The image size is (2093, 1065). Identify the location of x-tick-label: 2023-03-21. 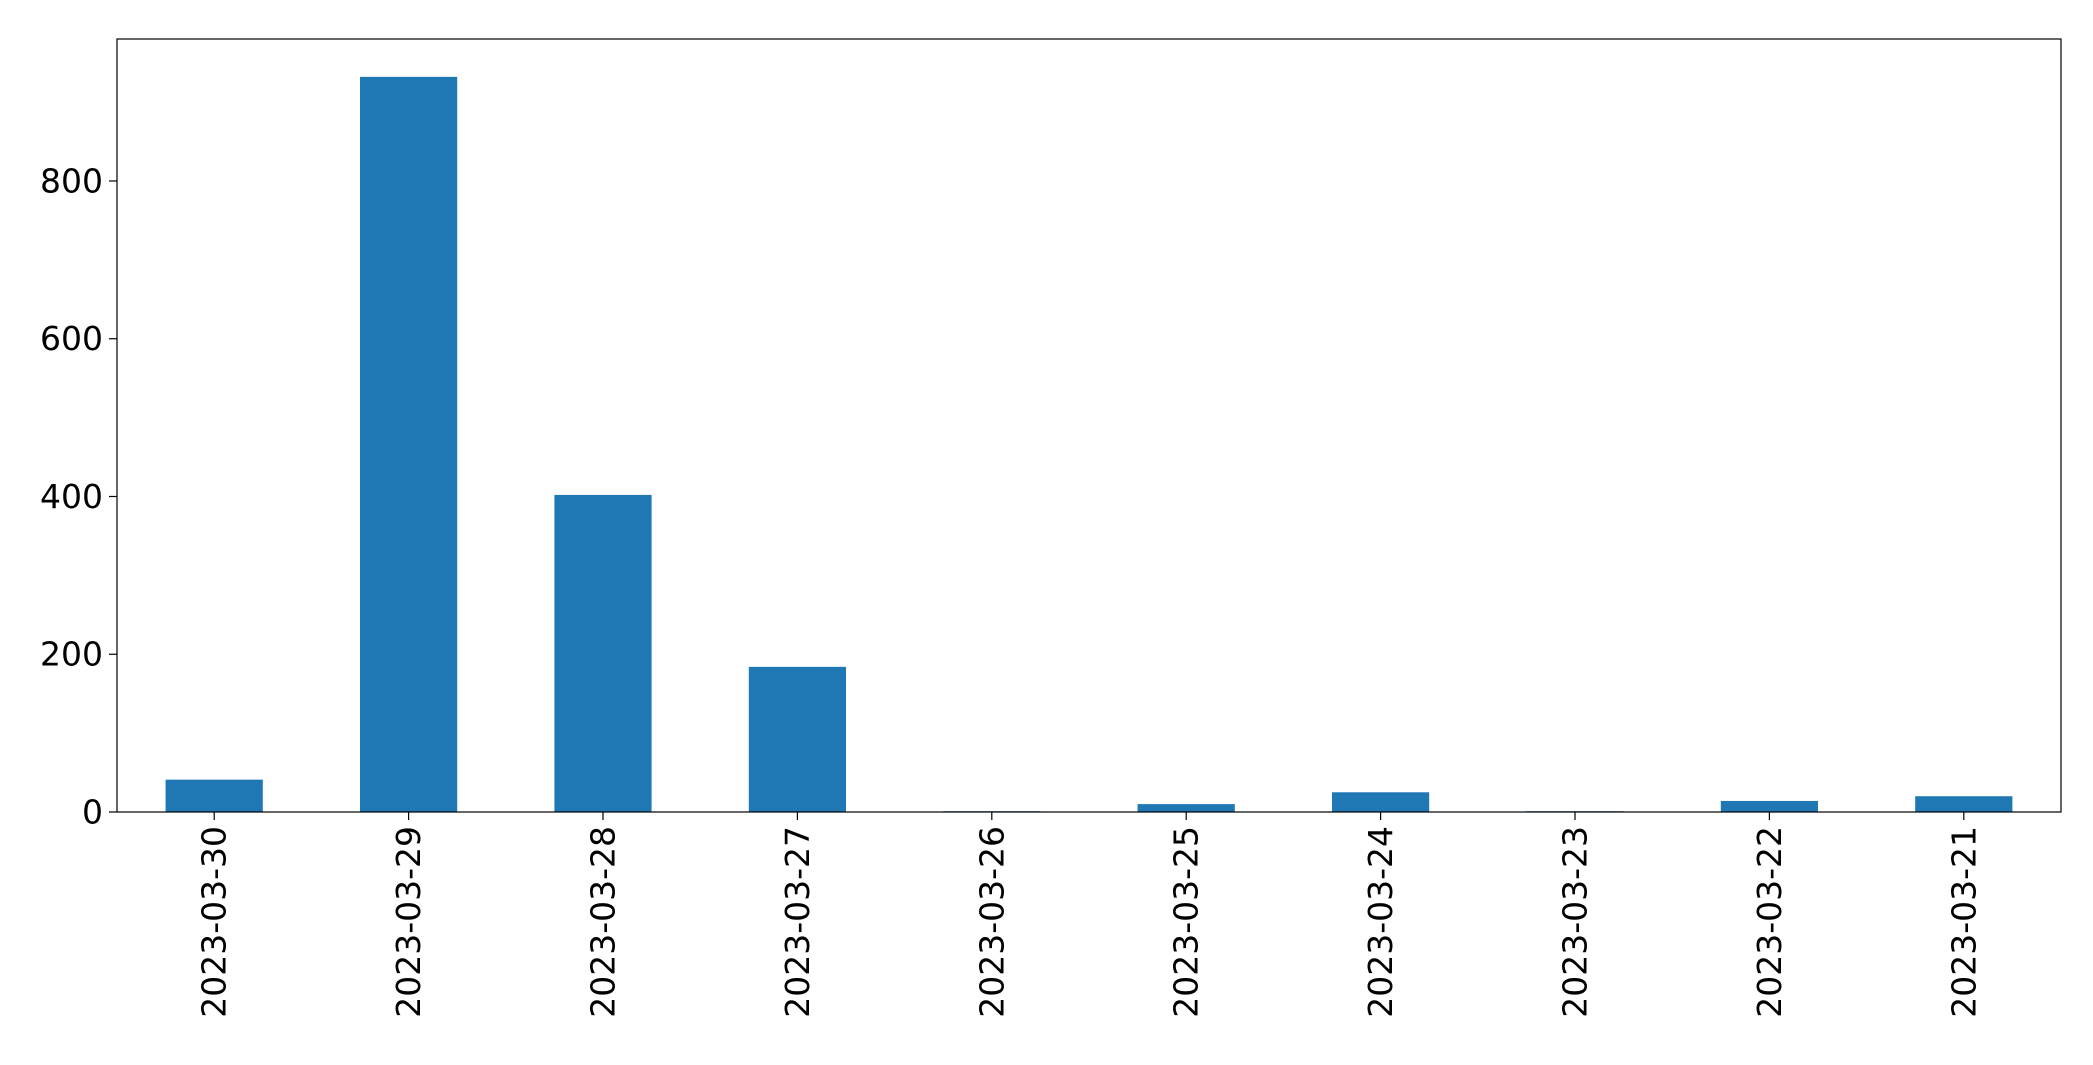
(1963, 922).